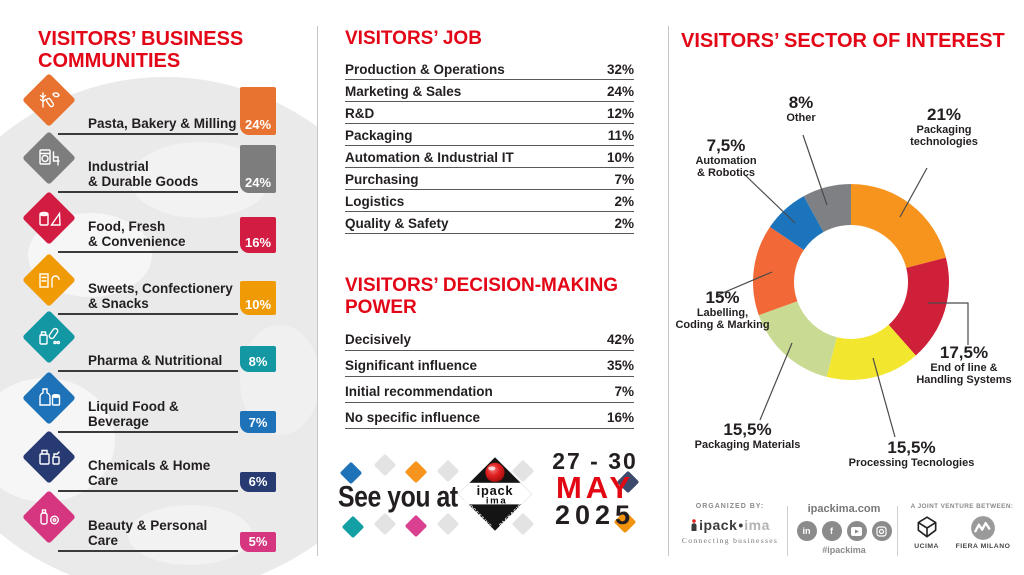  I want to click on table-row: Initial recommendation 7%, so click(489, 390).